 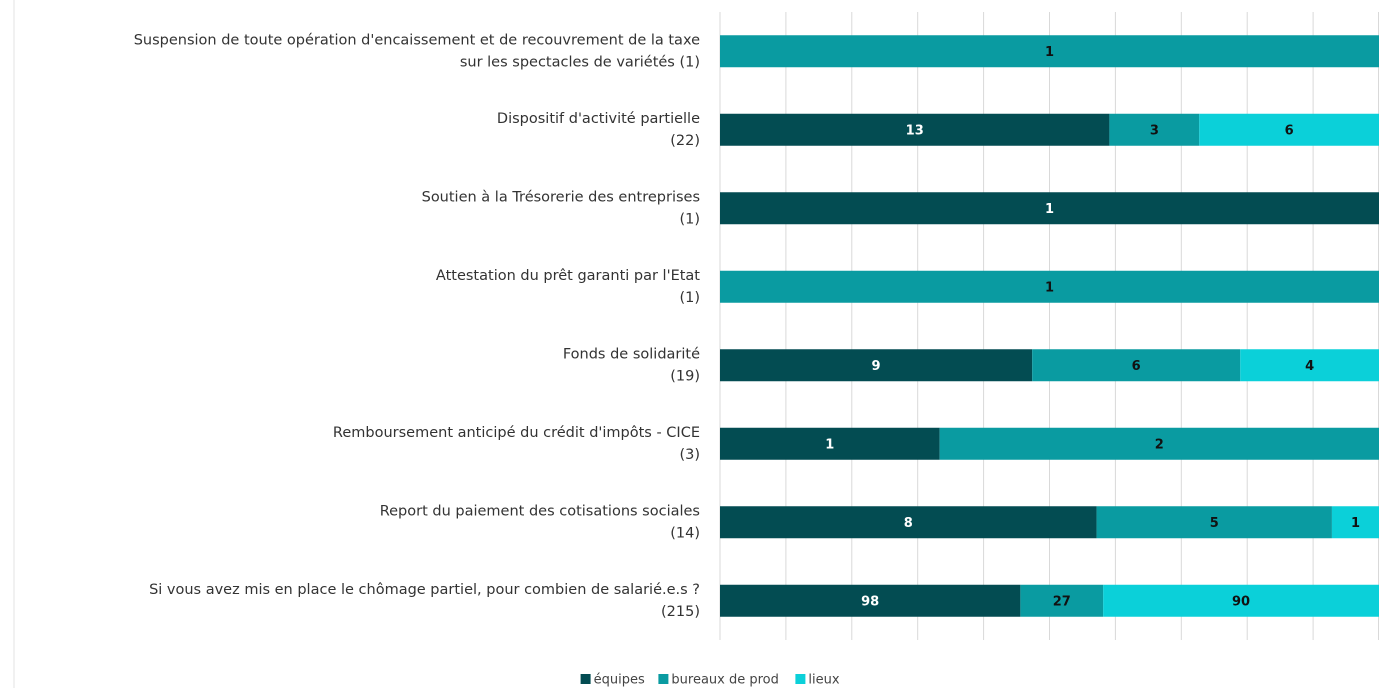 I want to click on value-label: 27, so click(x=1062, y=601).